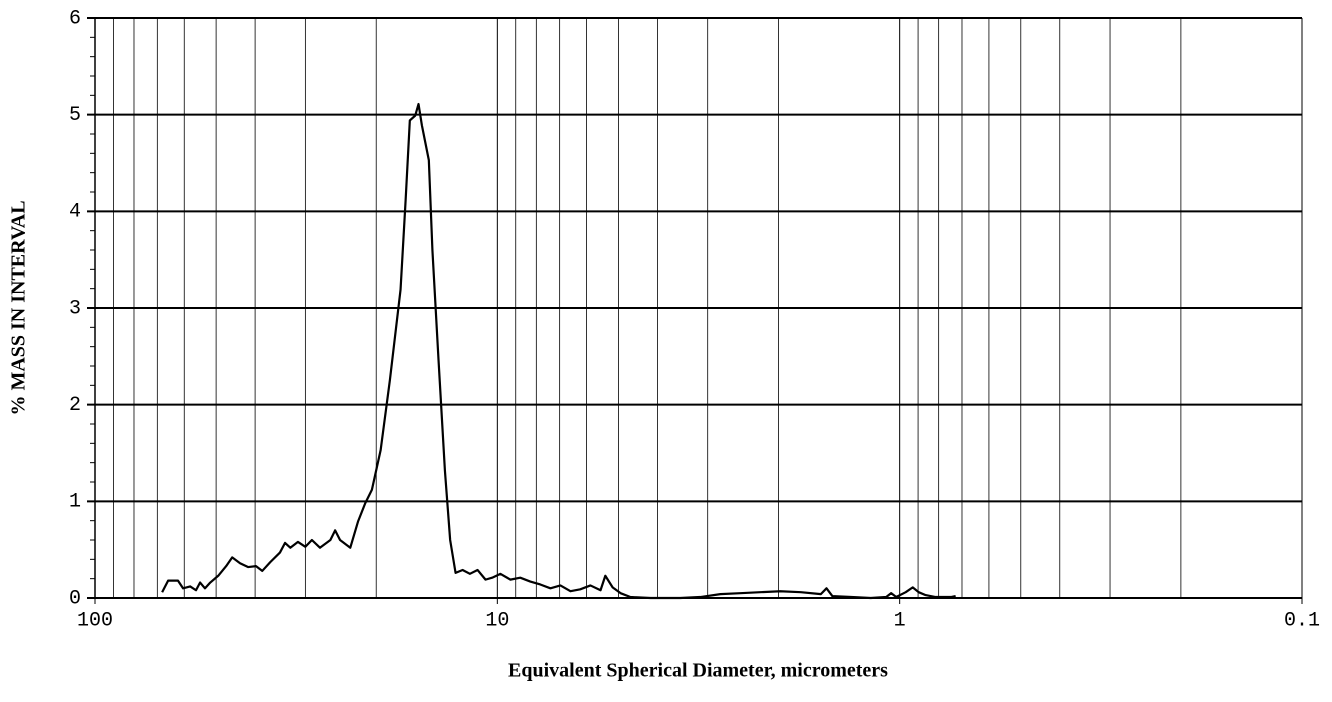 This screenshot has height=702, width=1332. Describe the element at coordinates (95, 620) in the screenshot. I see `x-tick-label: 100` at that location.